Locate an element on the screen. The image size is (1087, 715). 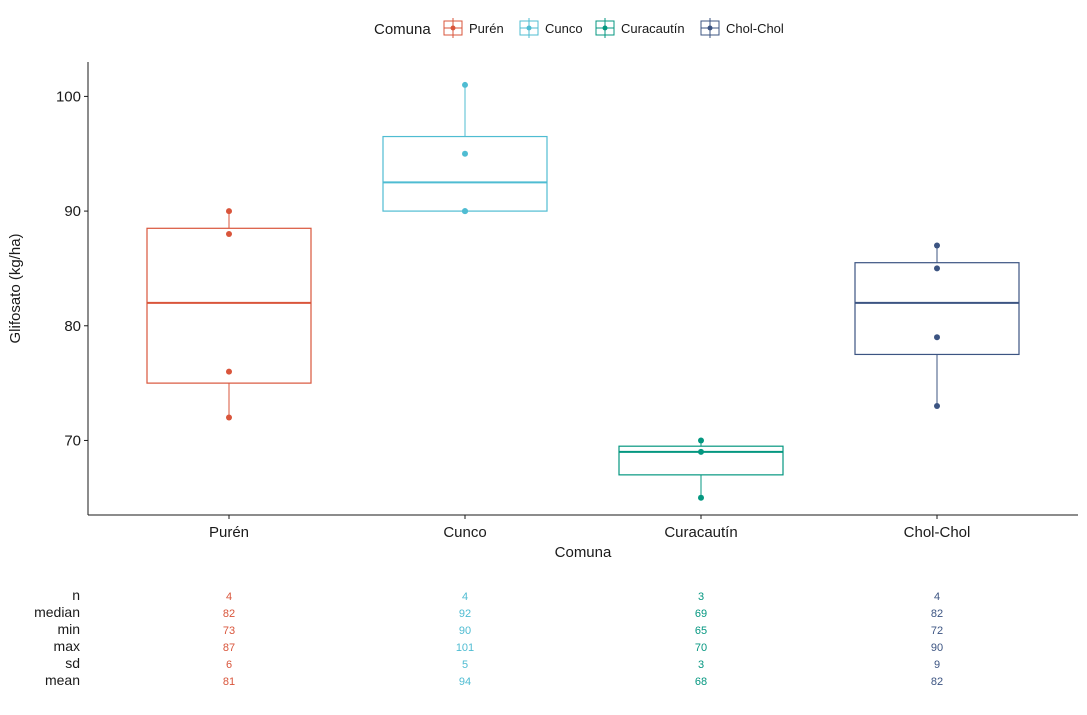
x-tick-label: Chol-Chol is located at coordinates (937, 532).